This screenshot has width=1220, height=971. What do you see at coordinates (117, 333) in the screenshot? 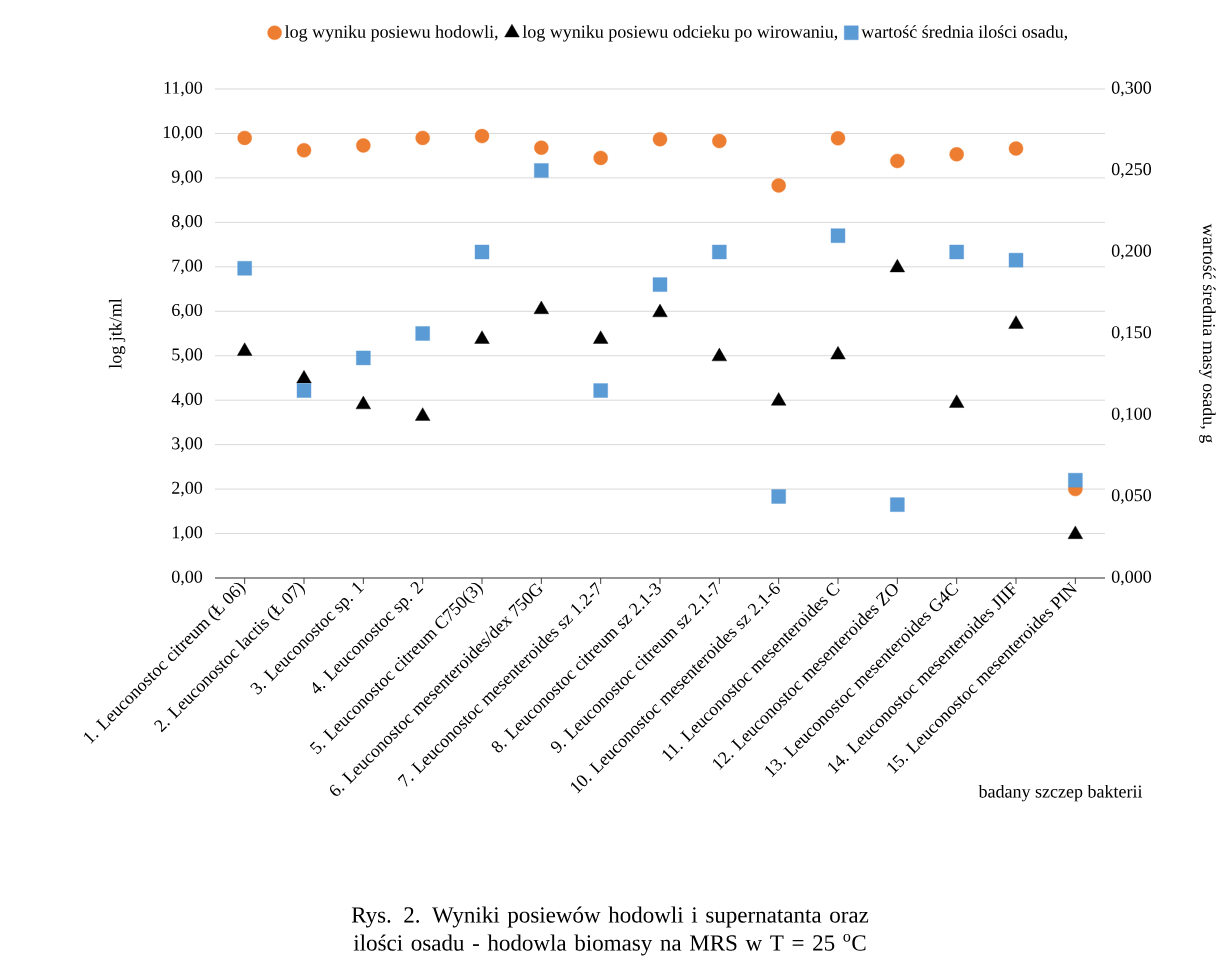
I see `y-axis-title: log jtk/ml` at bounding box center [117, 333].